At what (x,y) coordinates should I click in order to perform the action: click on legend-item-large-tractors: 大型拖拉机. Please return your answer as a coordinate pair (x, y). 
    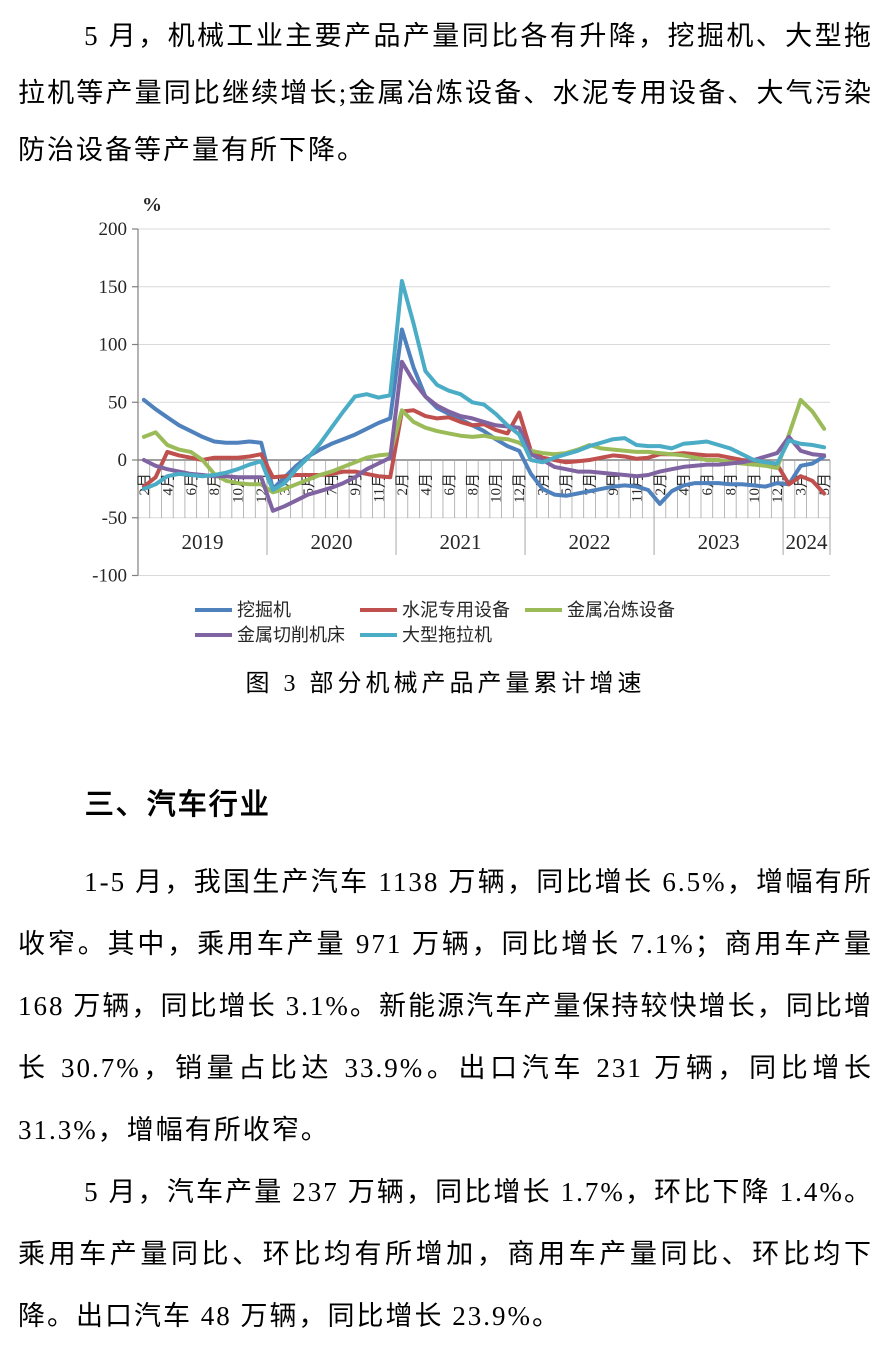
    Looking at the image, I should click on (426, 635).